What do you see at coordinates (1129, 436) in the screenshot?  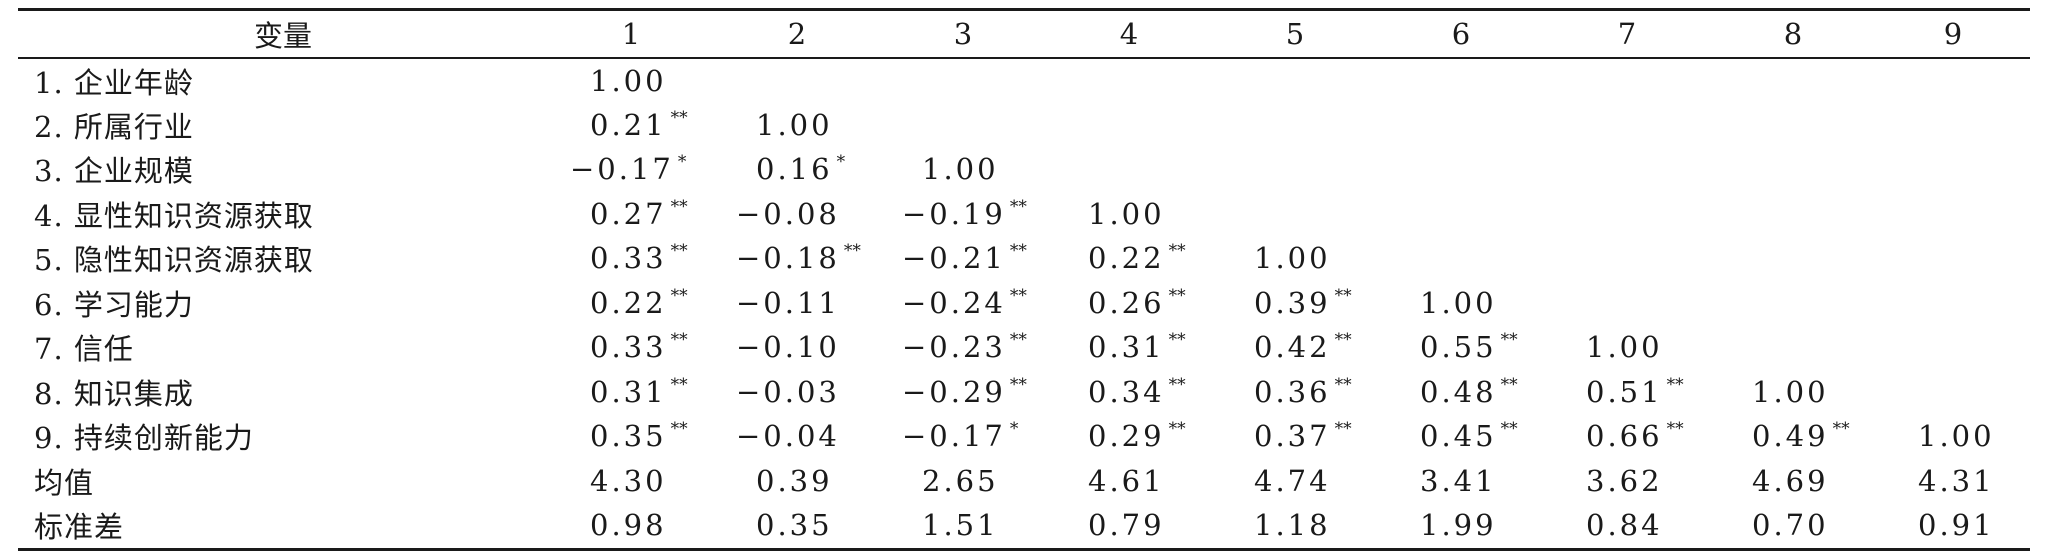 I see `table-cell: 0.29 **` at bounding box center [1129, 436].